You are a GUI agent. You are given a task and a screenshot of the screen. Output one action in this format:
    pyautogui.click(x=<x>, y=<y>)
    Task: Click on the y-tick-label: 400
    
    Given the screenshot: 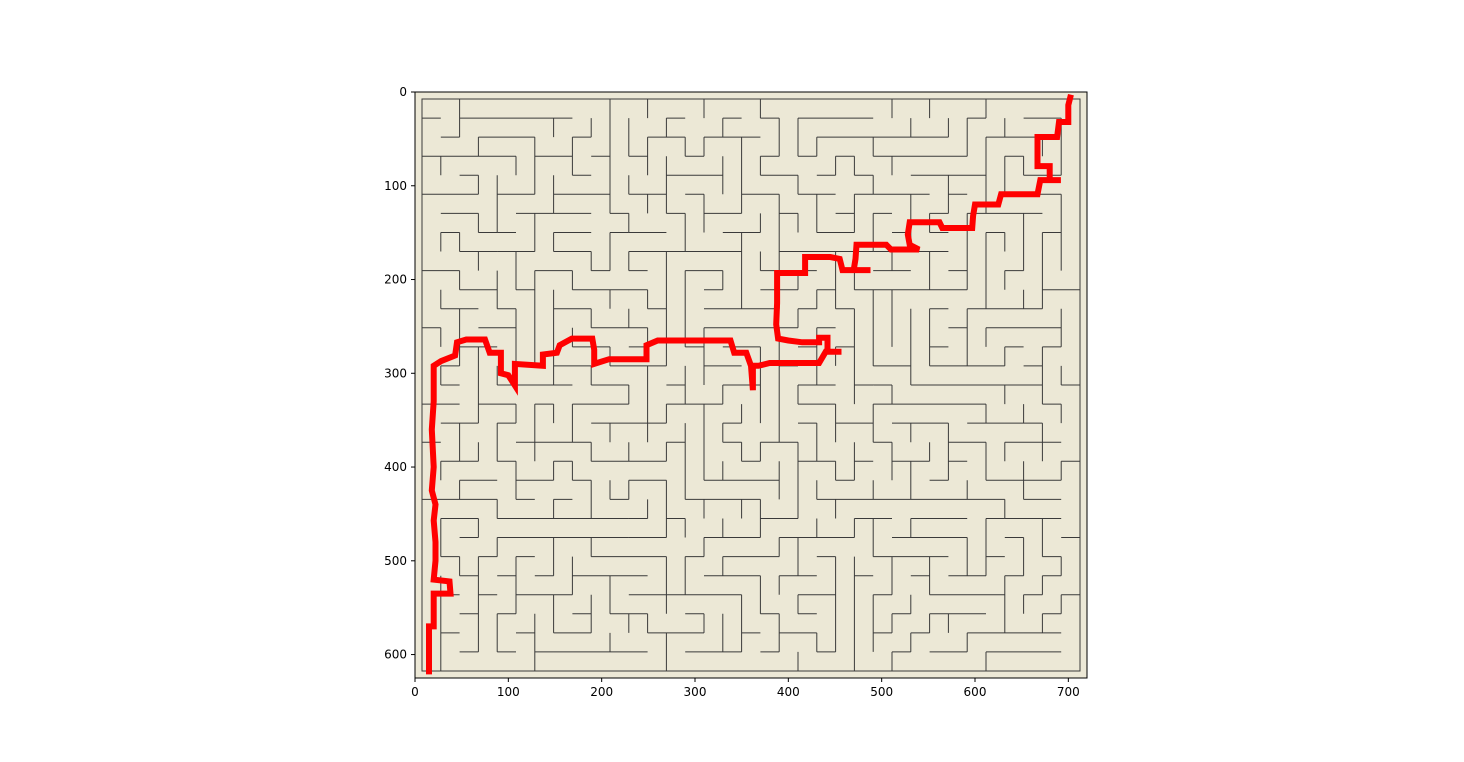 What is the action you would take?
    pyautogui.click(x=395, y=467)
    